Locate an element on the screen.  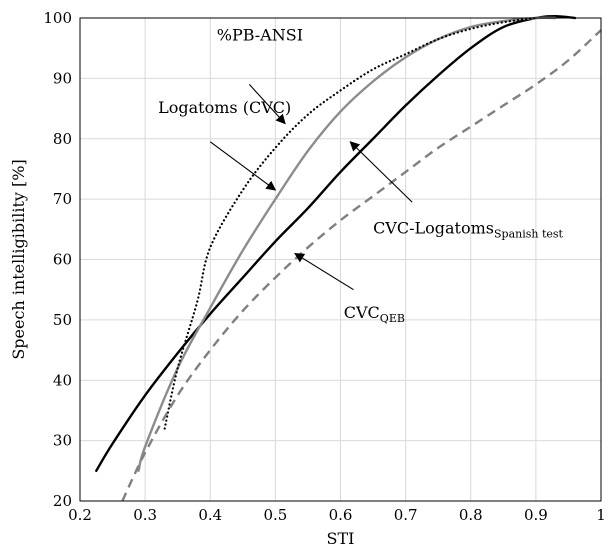
annotation-text: CVC is located at coordinates (362, 312).